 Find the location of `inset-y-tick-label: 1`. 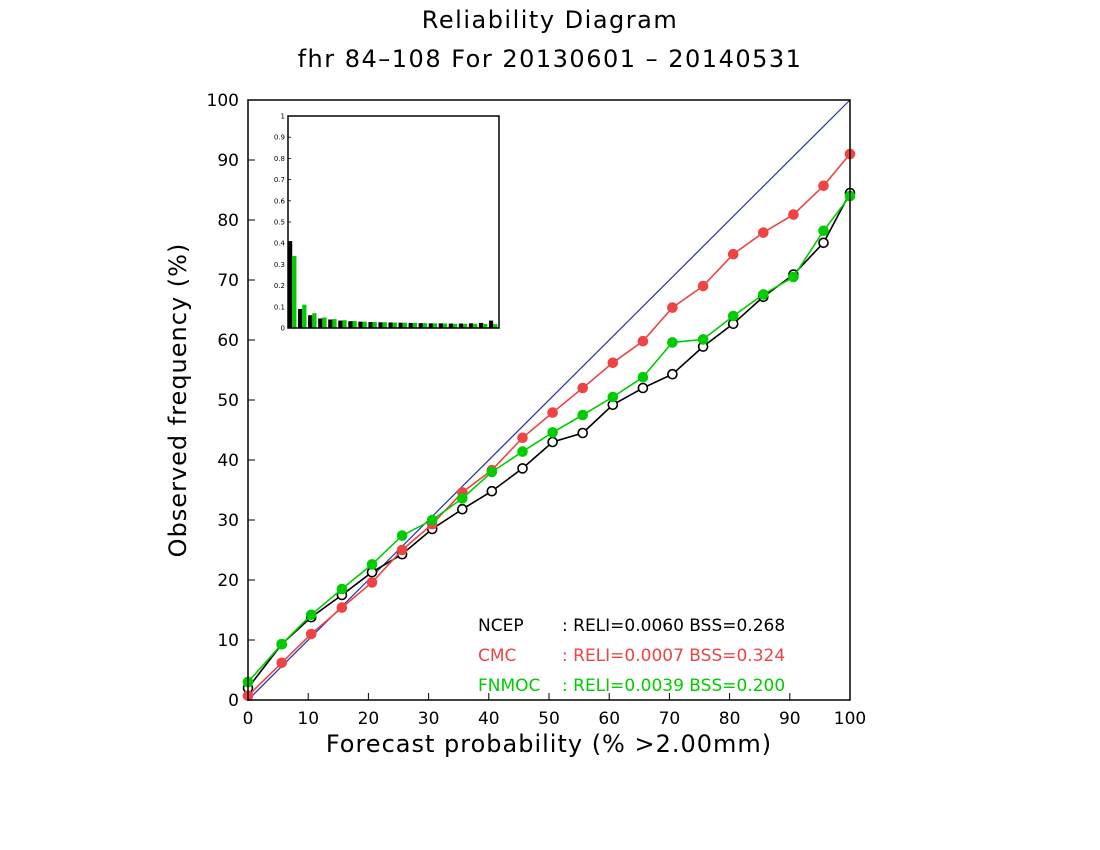

inset-y-tick-label: 1 is located at coordinates (283, 117).